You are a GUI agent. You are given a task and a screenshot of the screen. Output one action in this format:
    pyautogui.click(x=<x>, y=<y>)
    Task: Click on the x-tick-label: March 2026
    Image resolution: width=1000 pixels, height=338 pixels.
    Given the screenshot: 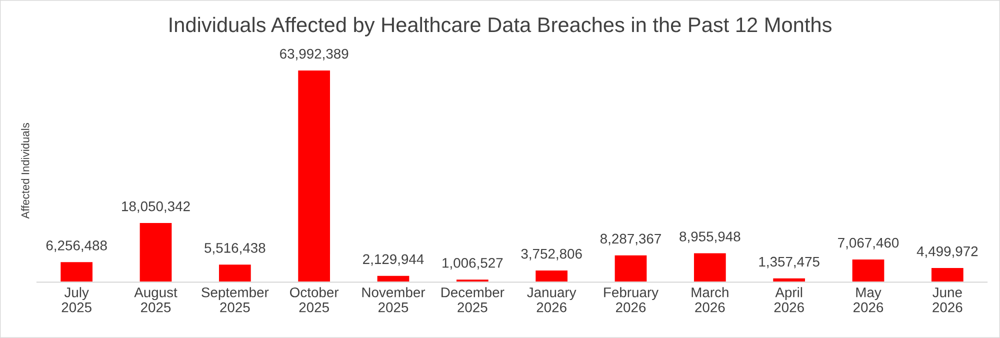 What is the action you would take?
    pyautogui.click(x=710, y=299)
    